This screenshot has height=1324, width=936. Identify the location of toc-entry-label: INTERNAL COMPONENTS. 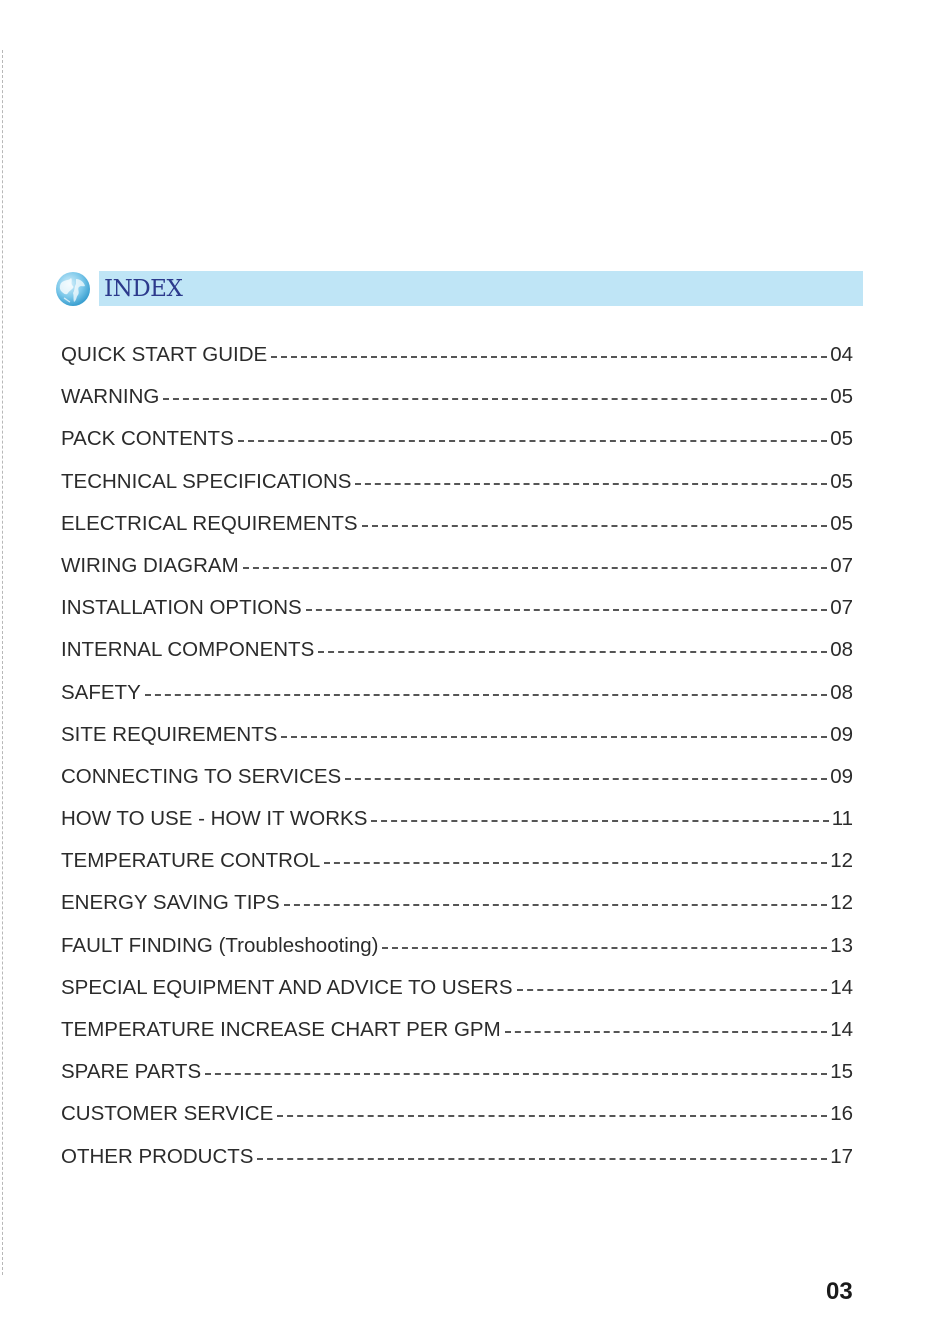
(188, 650).